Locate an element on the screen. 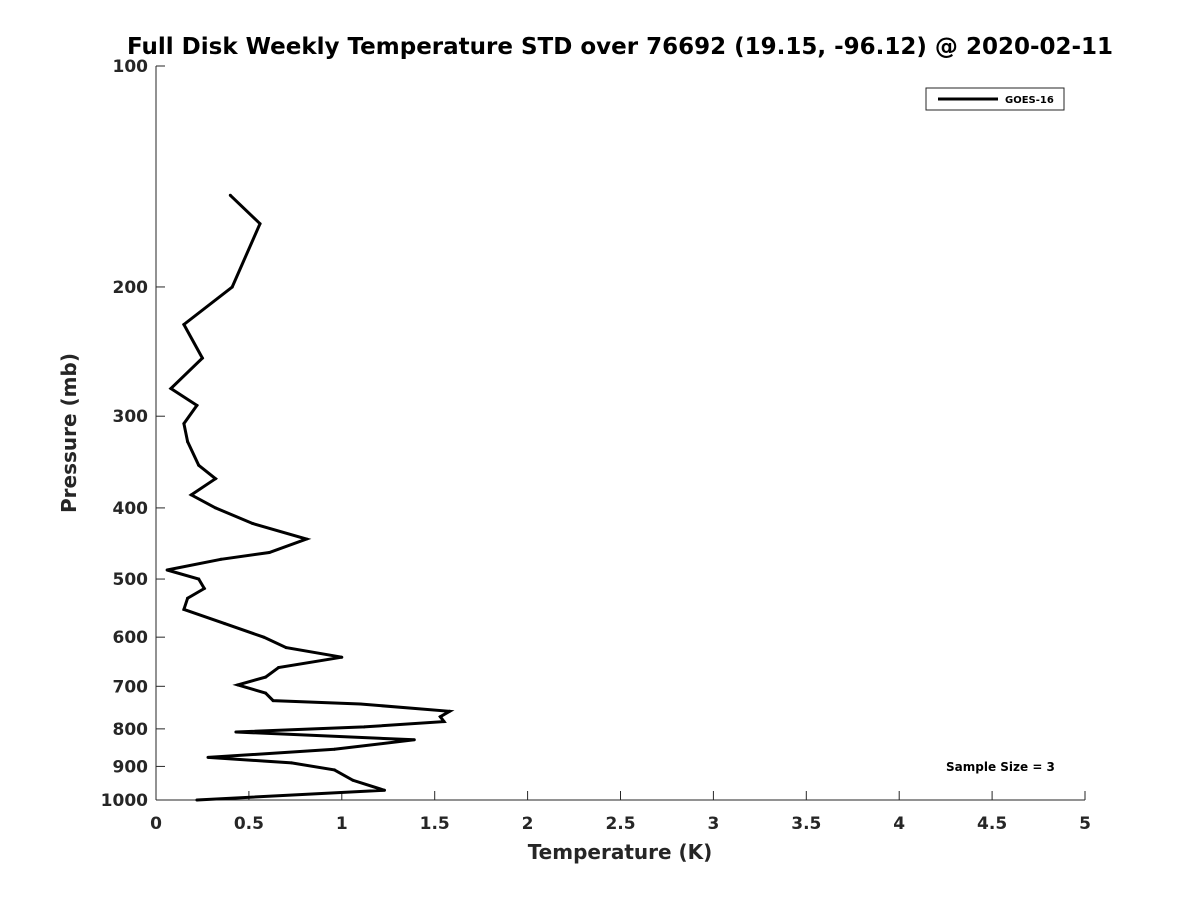 The height and width of the screenshot is (900, 1200). x-tick-label: 5 is located at coordinates (1085, 824).